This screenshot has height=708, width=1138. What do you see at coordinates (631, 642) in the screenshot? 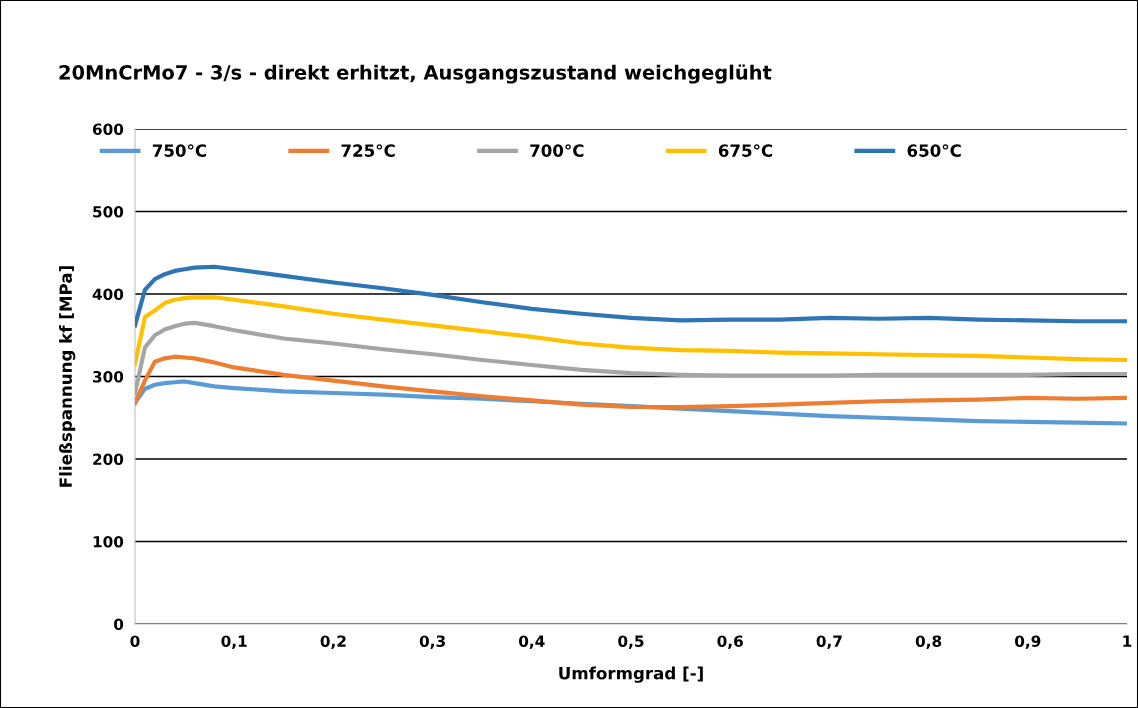
I see `x-tick-label: 0,5` at bounding box center [631, 642].